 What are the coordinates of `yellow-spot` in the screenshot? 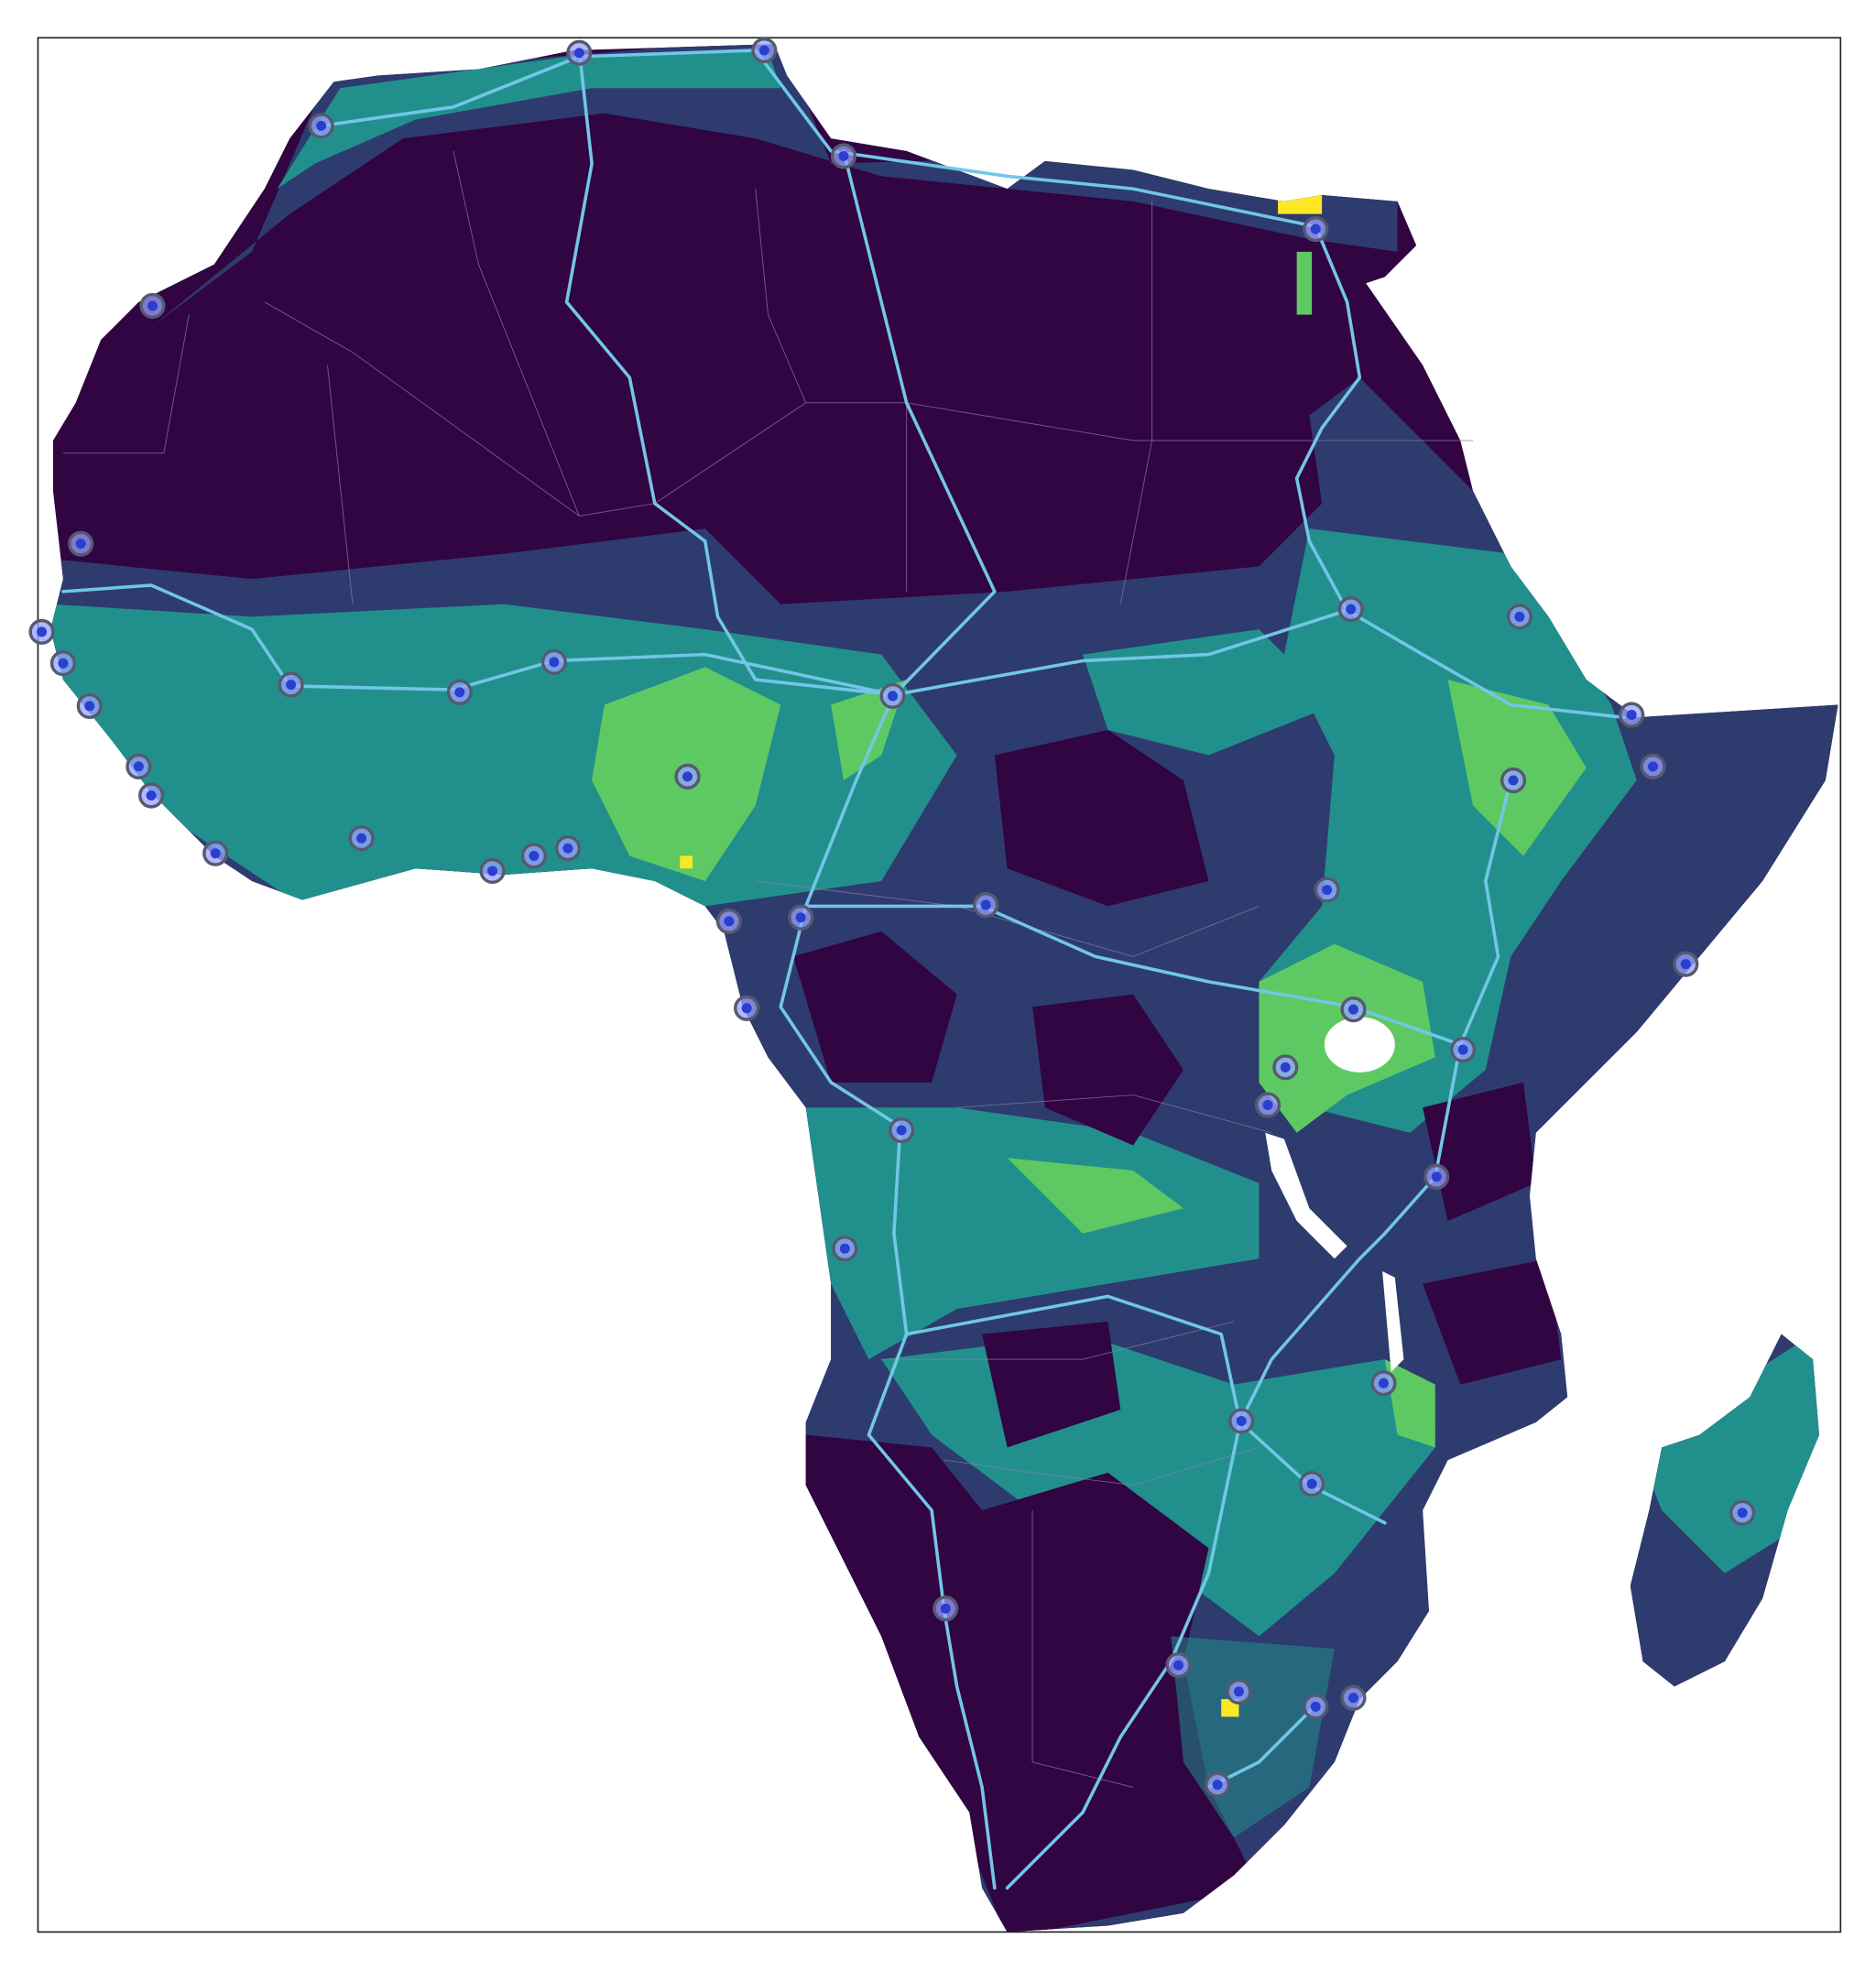 It's located at (686, 862).